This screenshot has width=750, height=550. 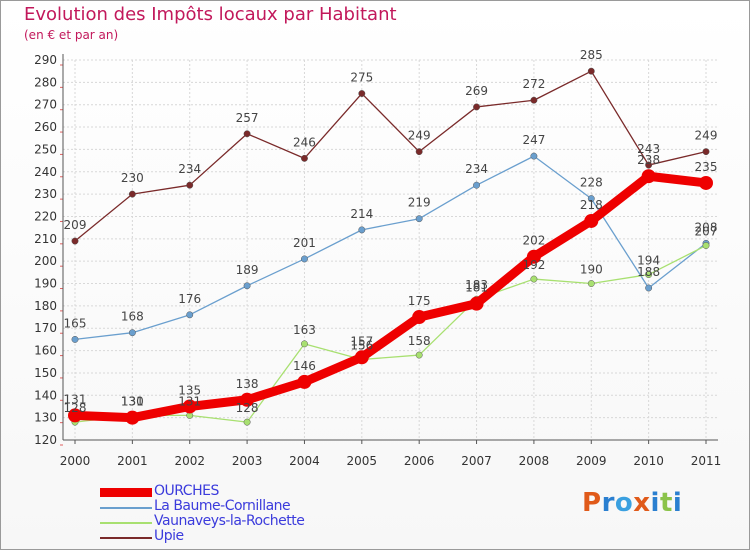 I want to click on data-label: 235, so click(x=706, y=167).